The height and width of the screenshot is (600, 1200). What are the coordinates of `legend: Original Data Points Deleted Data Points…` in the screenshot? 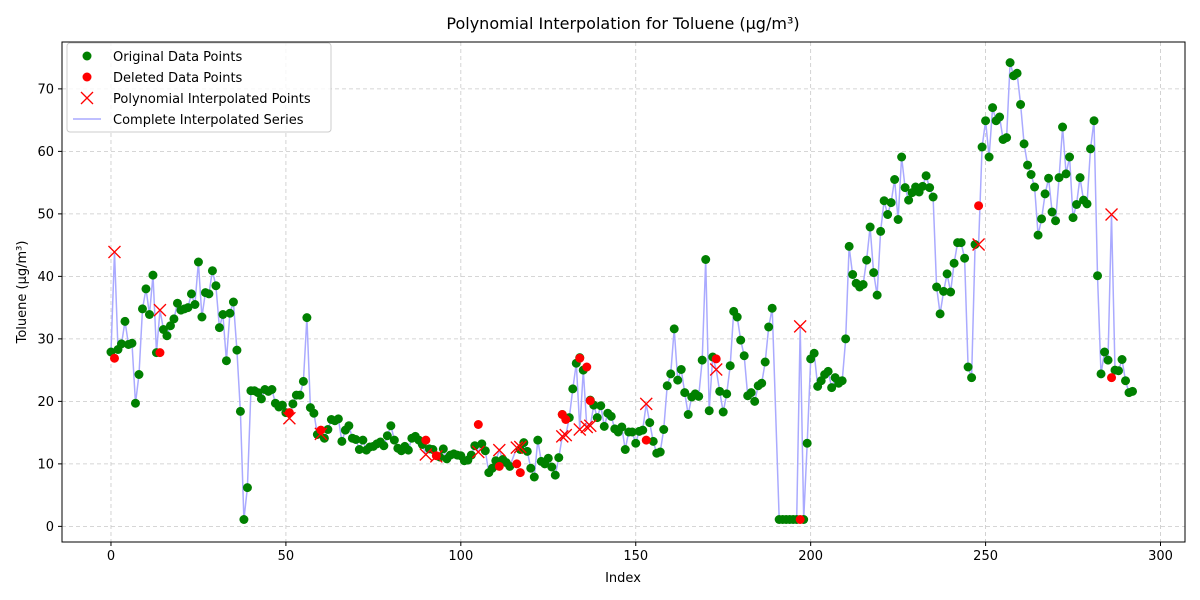 It's located at (199, 87).